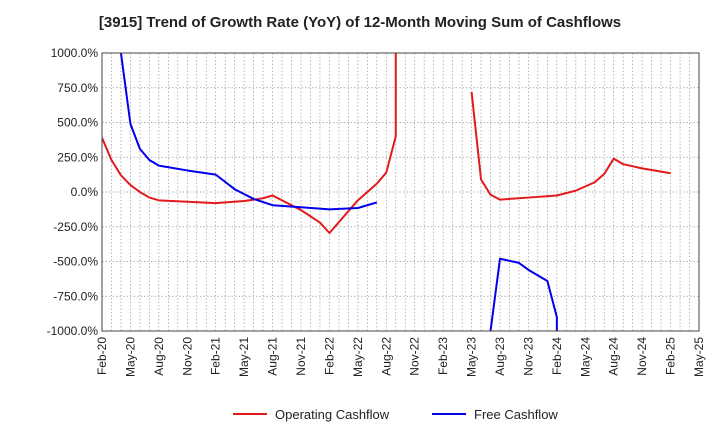 This screenshot has height=440, width=720. I want to click on x-tick-label: Aug-21, so click(273, 356).